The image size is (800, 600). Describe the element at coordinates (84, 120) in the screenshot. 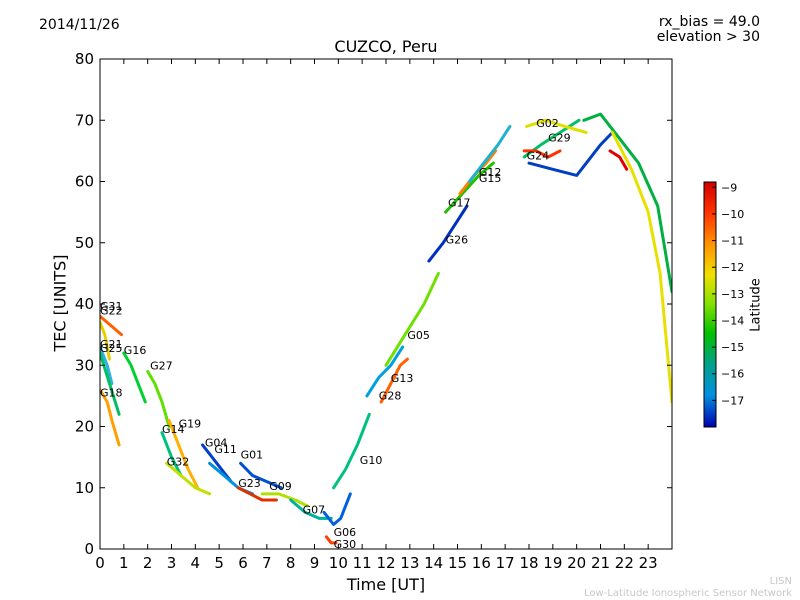

I see `y-tick-label: 70` at that location.